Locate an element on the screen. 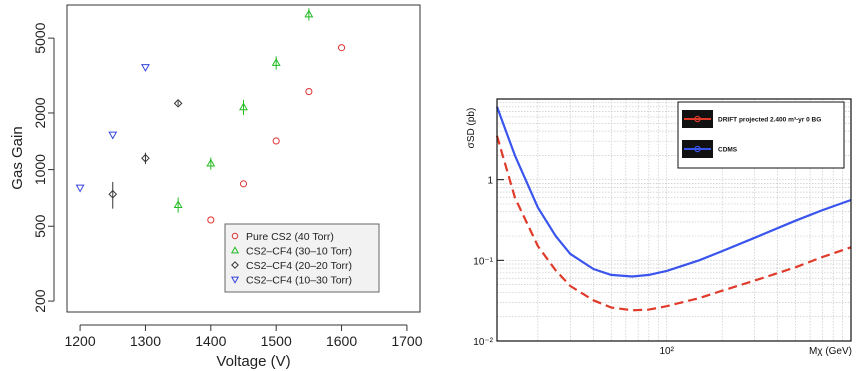 The width and height of the screenshot is (859, 371). x-axis-label: Voltage (V) is located at coordinates (253, 361).